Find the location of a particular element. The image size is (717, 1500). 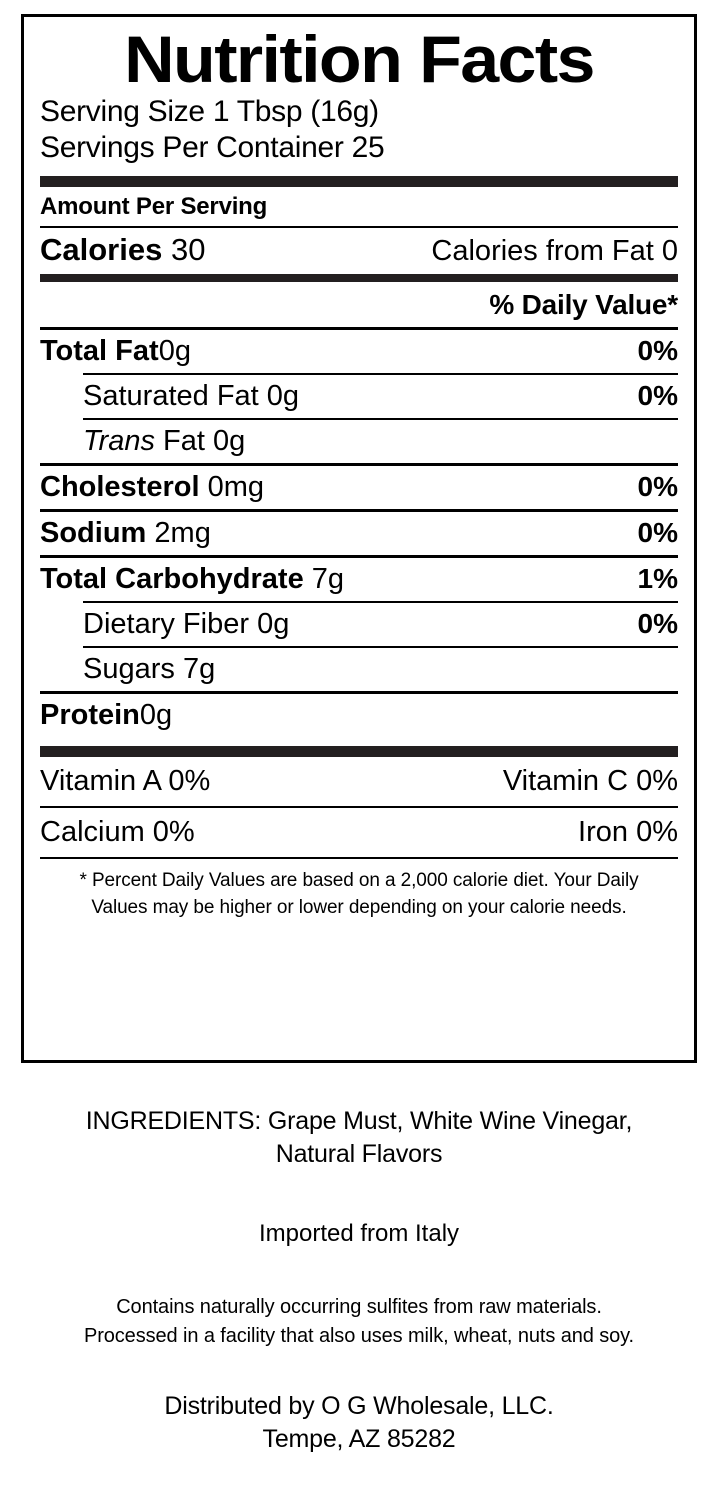

nutrient-name-dietary-fiber: Dietary Fiber is located at coordinates (166, 623).